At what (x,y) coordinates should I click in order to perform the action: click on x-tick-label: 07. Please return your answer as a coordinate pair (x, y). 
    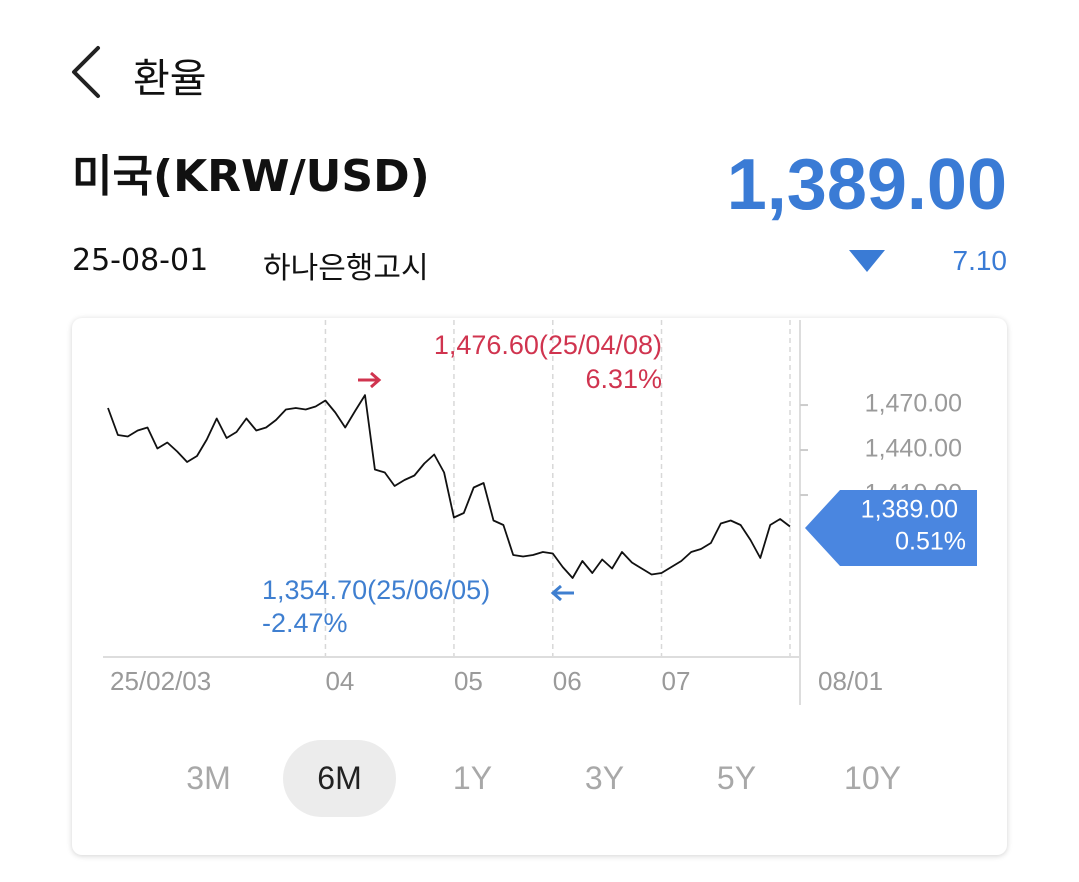
    Looking at the image, I should click on (676, 681).